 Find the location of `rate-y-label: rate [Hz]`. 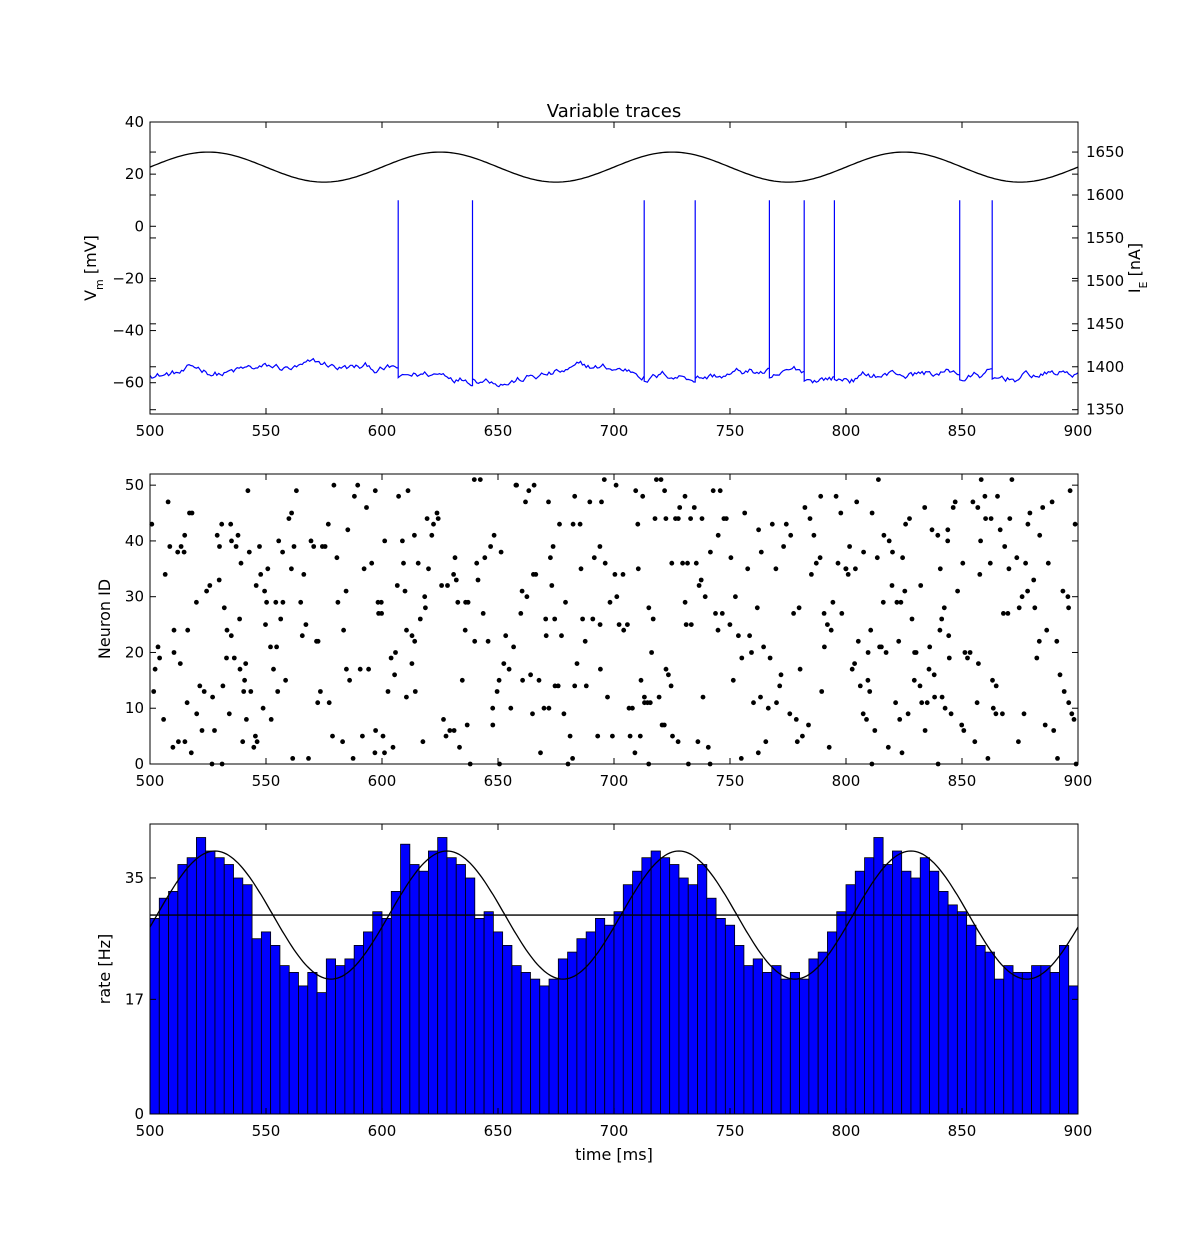

rate-y-label: rate [Hz] is located at coordinates (104, 969).